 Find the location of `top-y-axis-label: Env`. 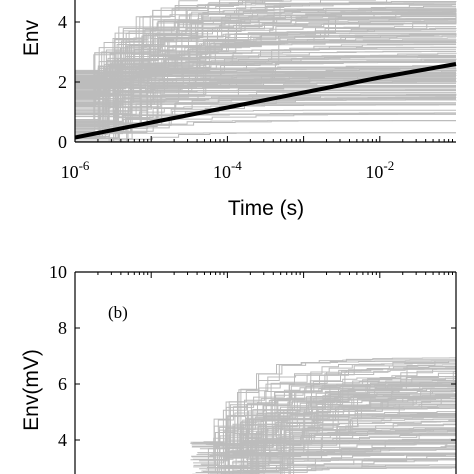

top-y-axis-label: Env is located at coordinates (31, 37).